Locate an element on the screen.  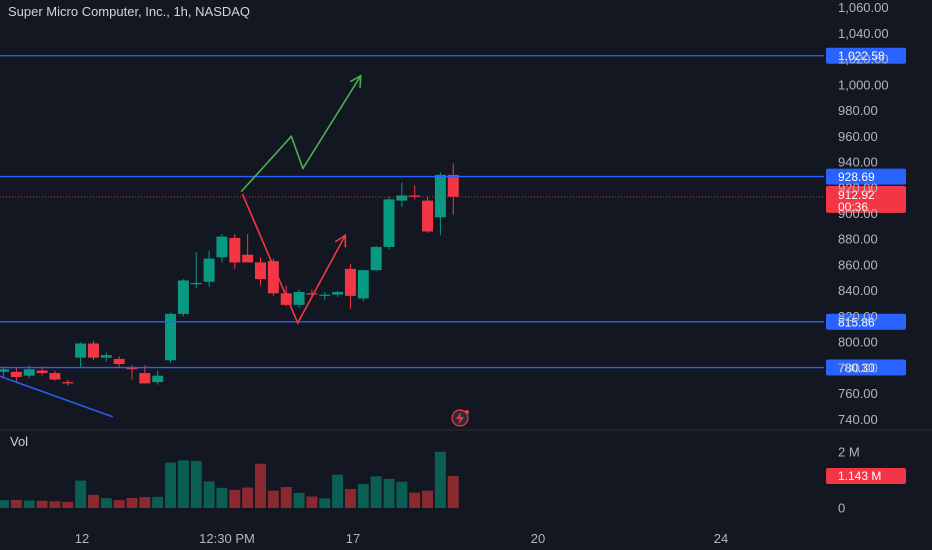
x-tick-label: 20 is located at coordinates (538, 538).